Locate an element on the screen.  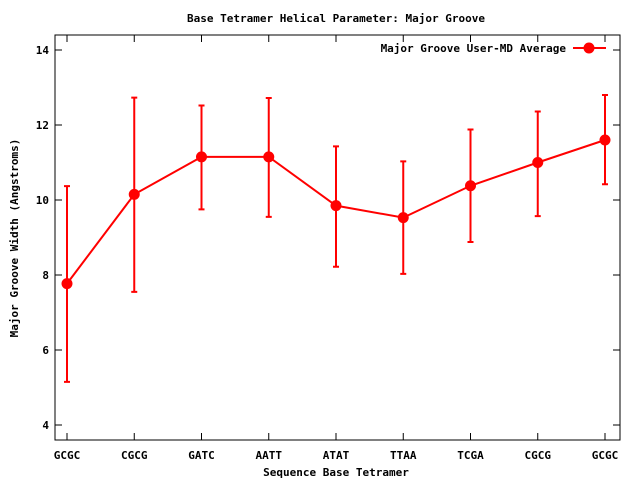
x-tick-label: TCGA is located at coordinates (470, 455).